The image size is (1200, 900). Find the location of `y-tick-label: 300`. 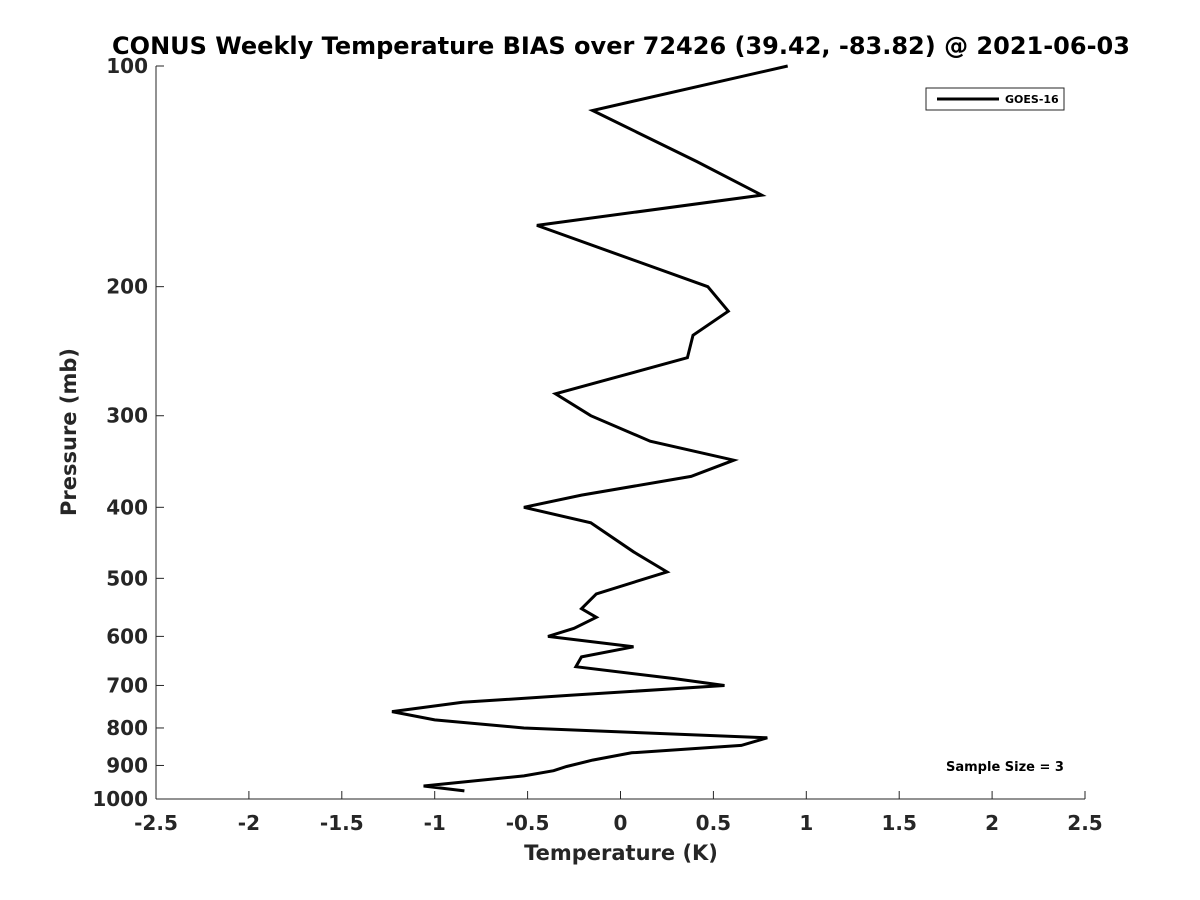

y-tick-label: 300 is located at coordinates (127, 416).